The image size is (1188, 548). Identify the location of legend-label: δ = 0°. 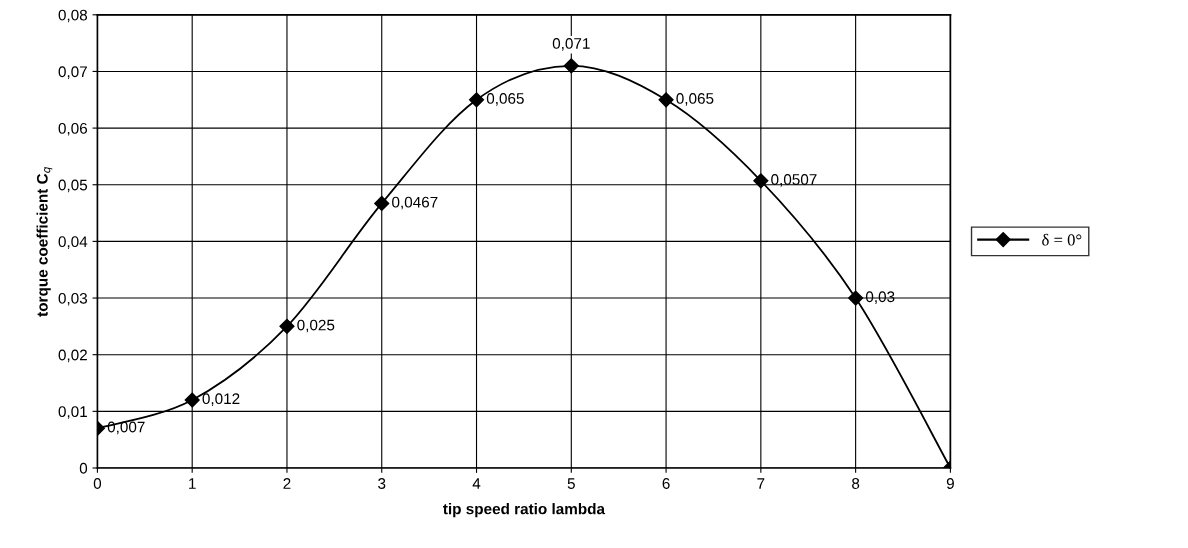
(1062, 239).